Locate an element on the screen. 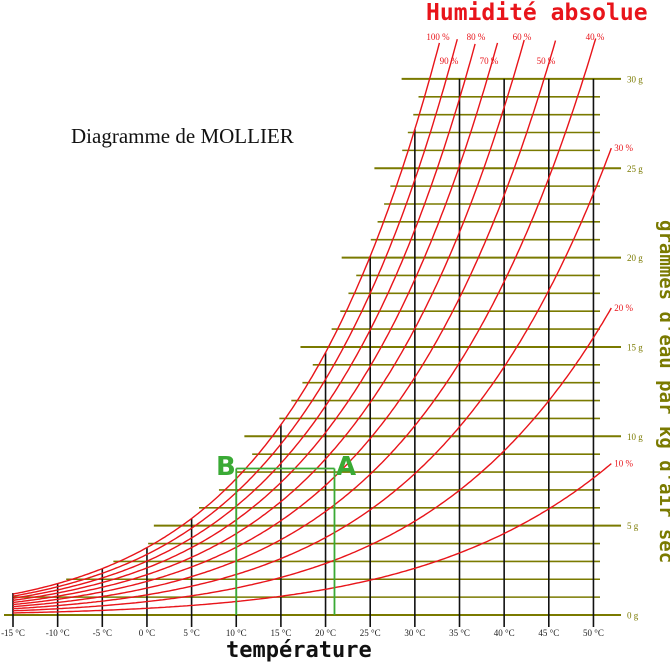 Image resolution: width=670 pixels, height=667 pixels. y-tick-label: 10 g is located at coordinates (635, 437).